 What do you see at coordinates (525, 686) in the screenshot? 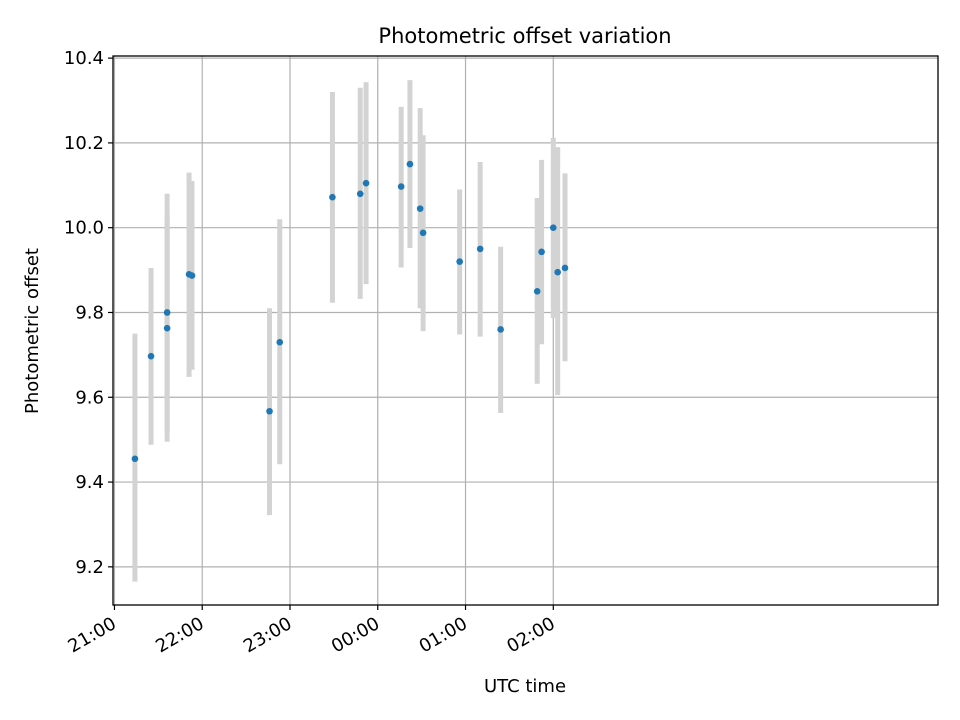
I see `x-axis-title: UTC time` at bounding box center [525, 686].